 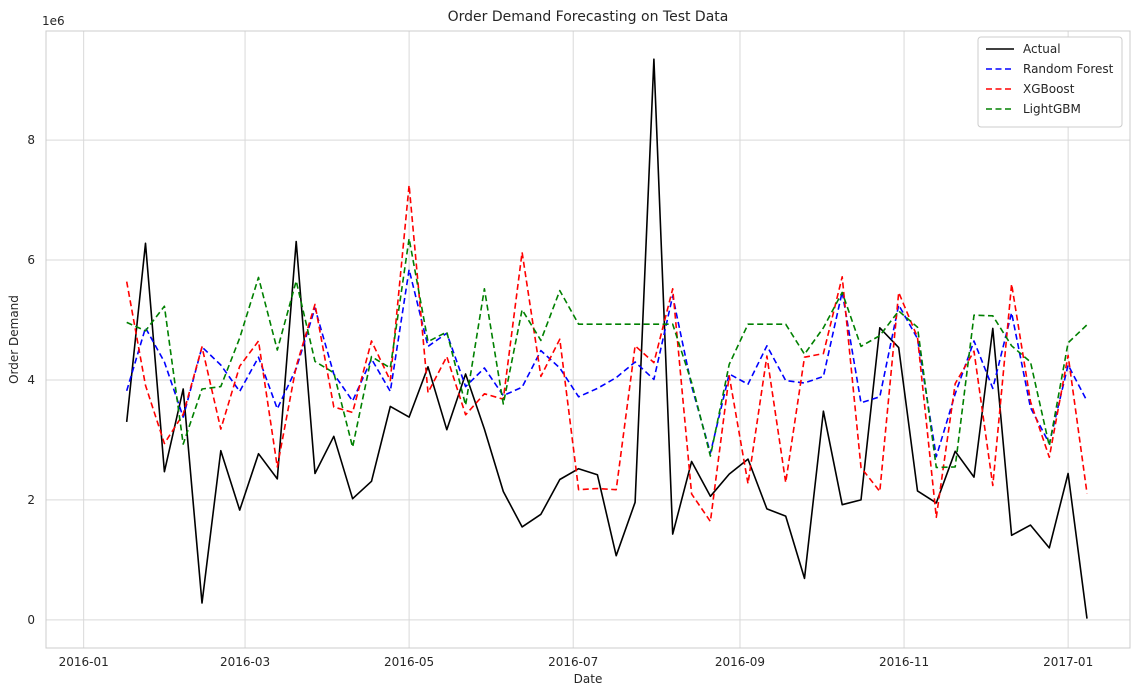 I want to click on y-tick-label: 0, so click(x=31, y=620).